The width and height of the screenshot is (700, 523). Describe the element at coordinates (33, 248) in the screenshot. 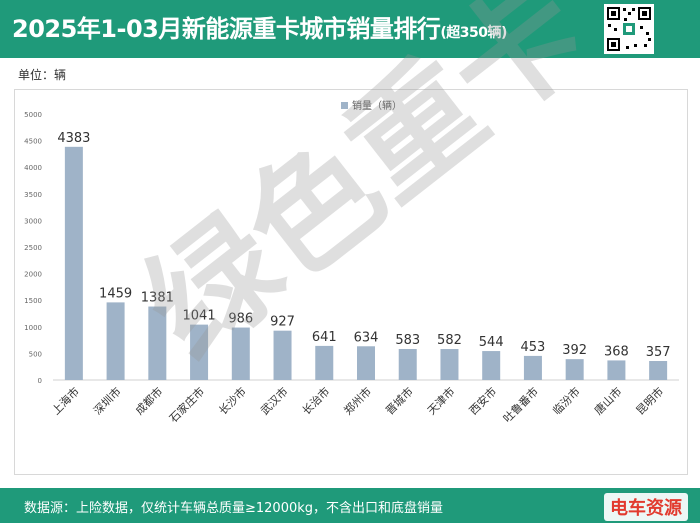

I see `y-tick-label: 2500` at that location.